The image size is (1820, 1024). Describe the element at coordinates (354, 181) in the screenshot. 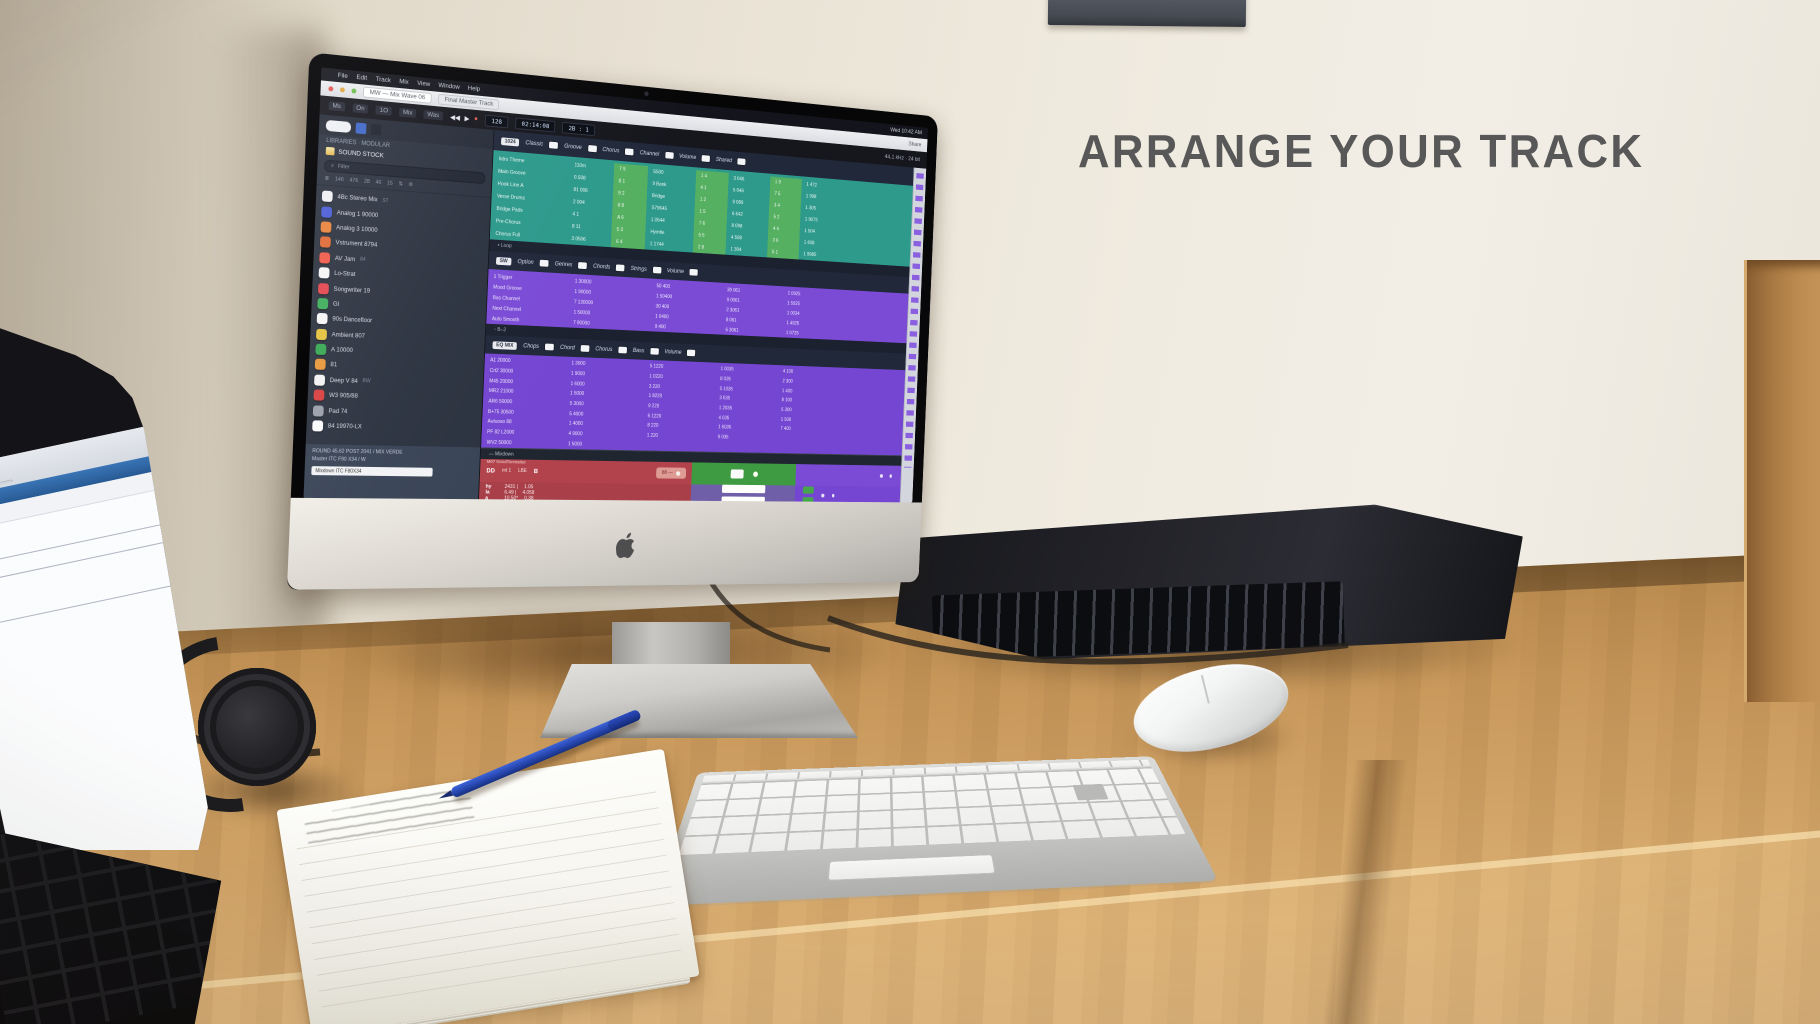

I see `filter-count: 476` at that location.